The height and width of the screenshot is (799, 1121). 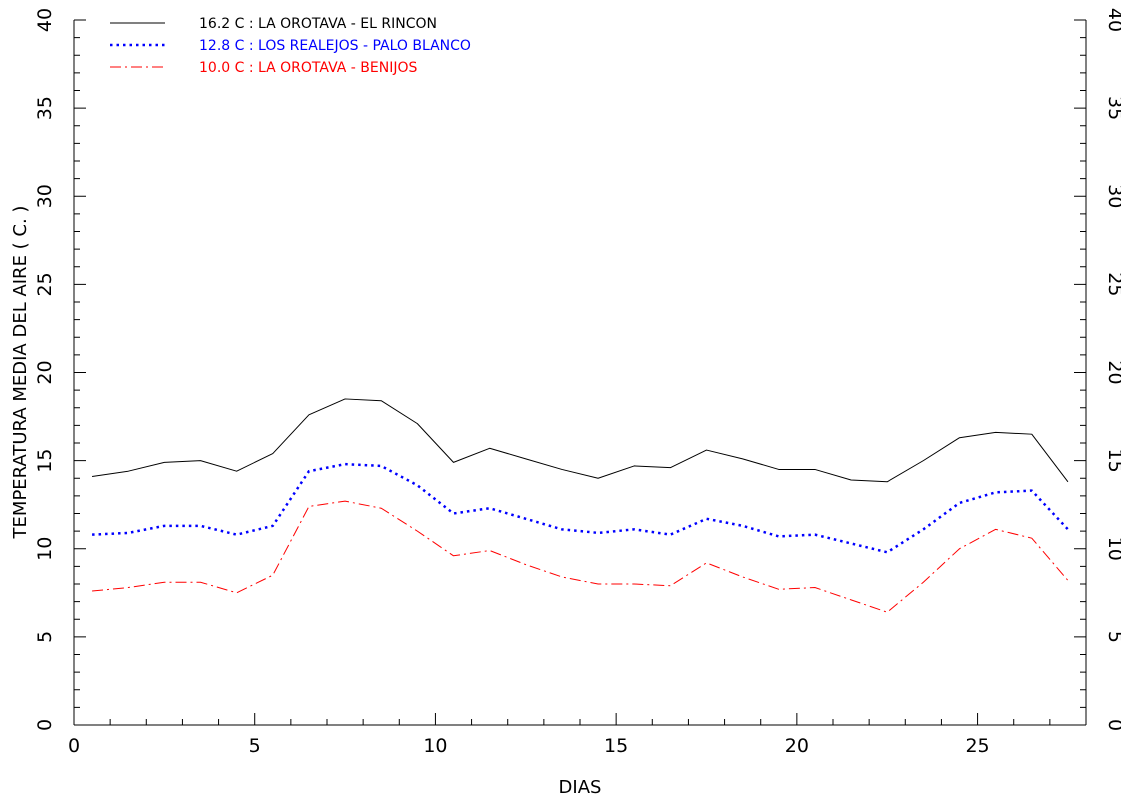 I want to click on y-right-tick-label: 10, so click(x=1112, y=549).